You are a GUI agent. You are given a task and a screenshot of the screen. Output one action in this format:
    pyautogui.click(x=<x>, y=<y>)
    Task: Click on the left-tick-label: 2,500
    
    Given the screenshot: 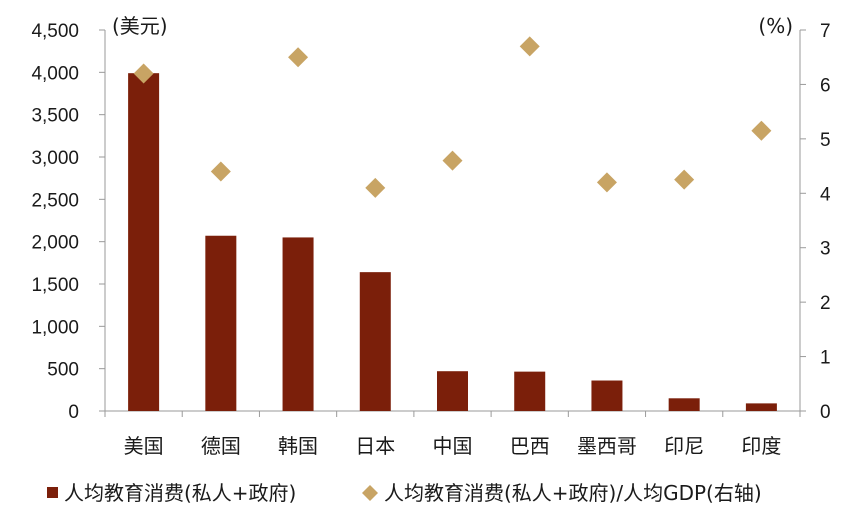 What is the action you would take?
    pyautogui.click(x=55, y=200)
    